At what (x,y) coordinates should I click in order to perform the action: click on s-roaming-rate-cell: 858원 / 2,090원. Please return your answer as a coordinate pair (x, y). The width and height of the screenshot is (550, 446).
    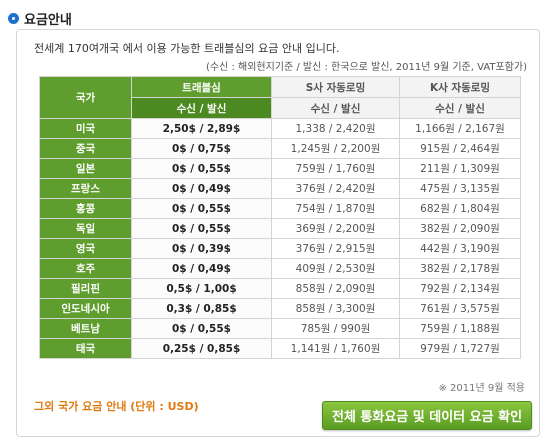
    Looking at the image, I should click on (335, 288).